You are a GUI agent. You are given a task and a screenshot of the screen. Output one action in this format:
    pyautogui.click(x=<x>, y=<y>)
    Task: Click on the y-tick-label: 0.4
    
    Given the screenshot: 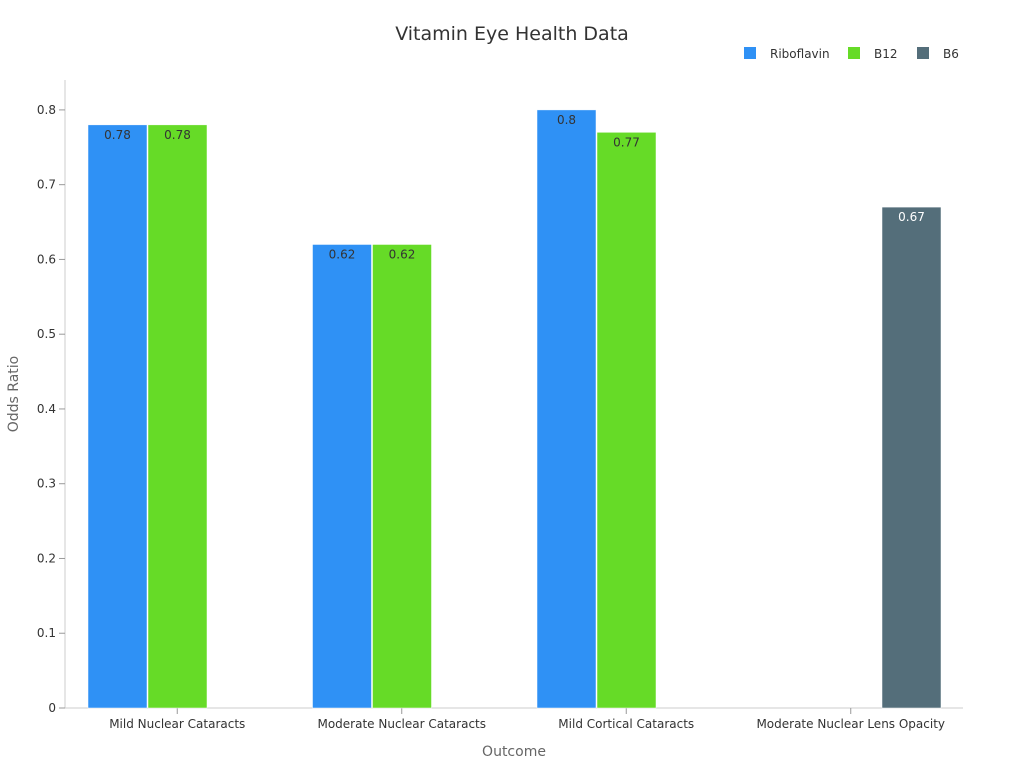 What is the action you would take?
    pyautogui.click(x=46, y=409)
    